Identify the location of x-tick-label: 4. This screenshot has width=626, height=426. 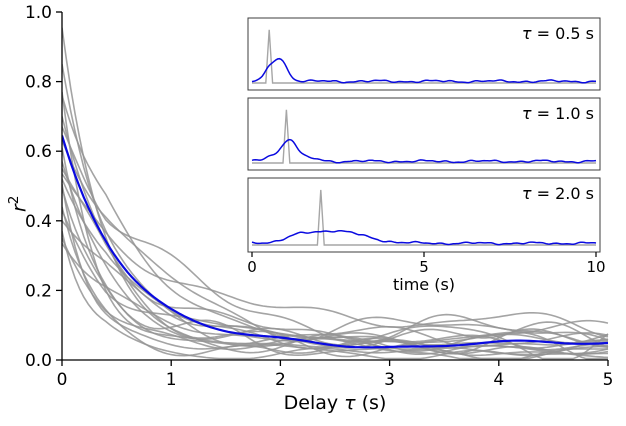
(498, 380).